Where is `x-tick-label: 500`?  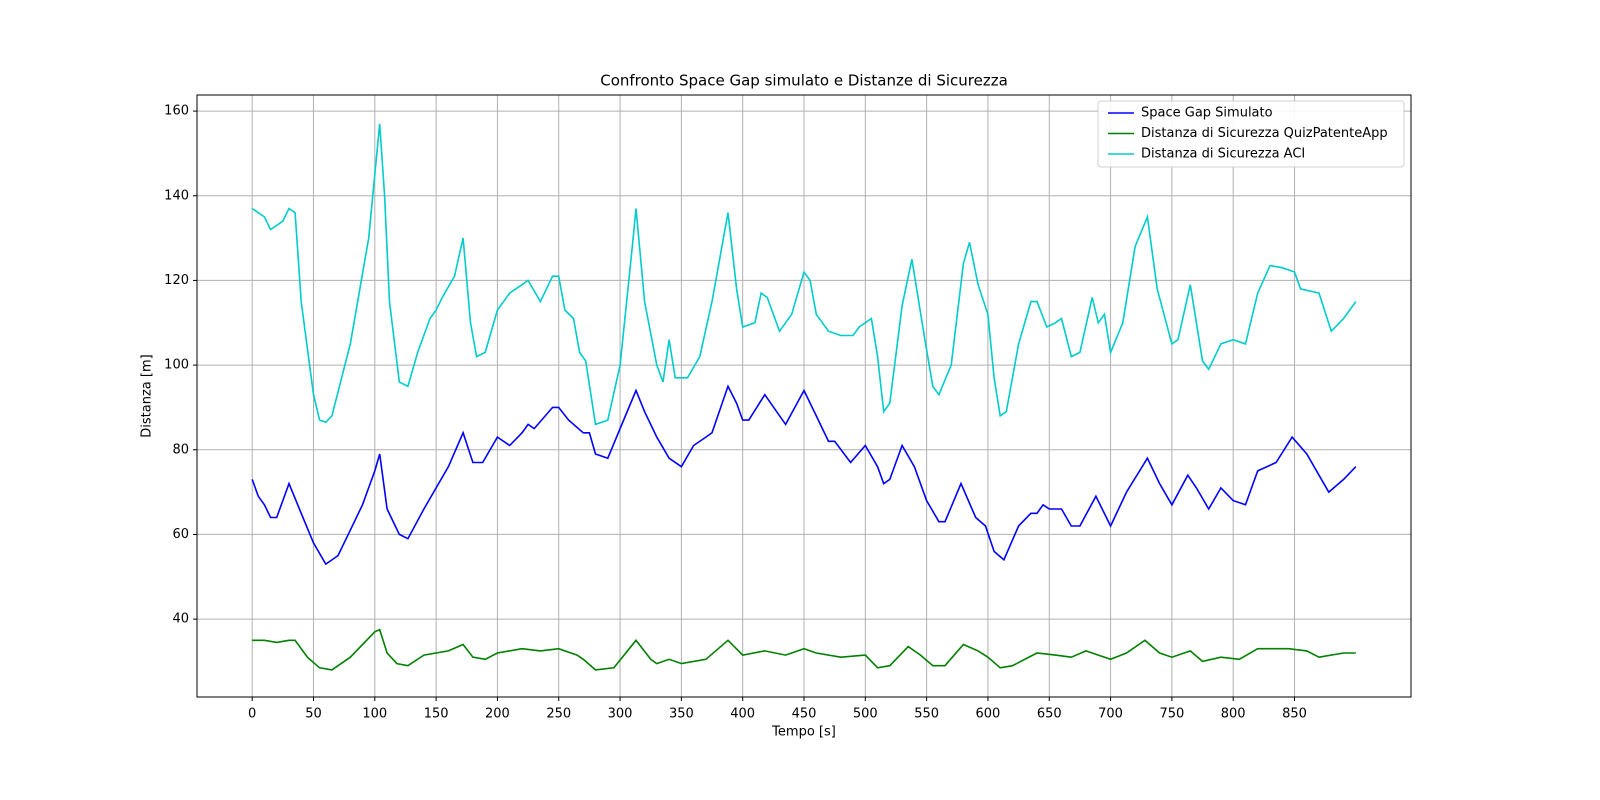 x-tick-label: 500 is located at coordinates (865, 714).